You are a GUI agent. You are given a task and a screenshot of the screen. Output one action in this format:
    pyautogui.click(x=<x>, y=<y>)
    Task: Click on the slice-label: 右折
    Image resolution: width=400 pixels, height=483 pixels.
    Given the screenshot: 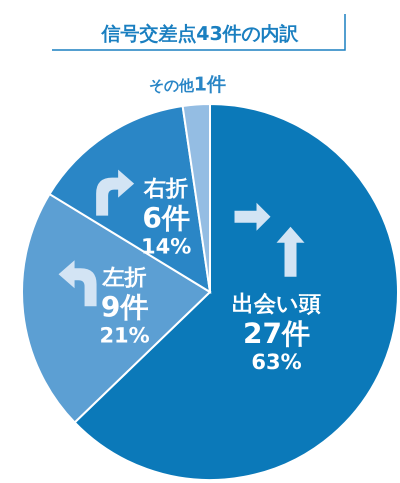 What is the action you would take?
    pyautogui.click(x=165, y=189)
    